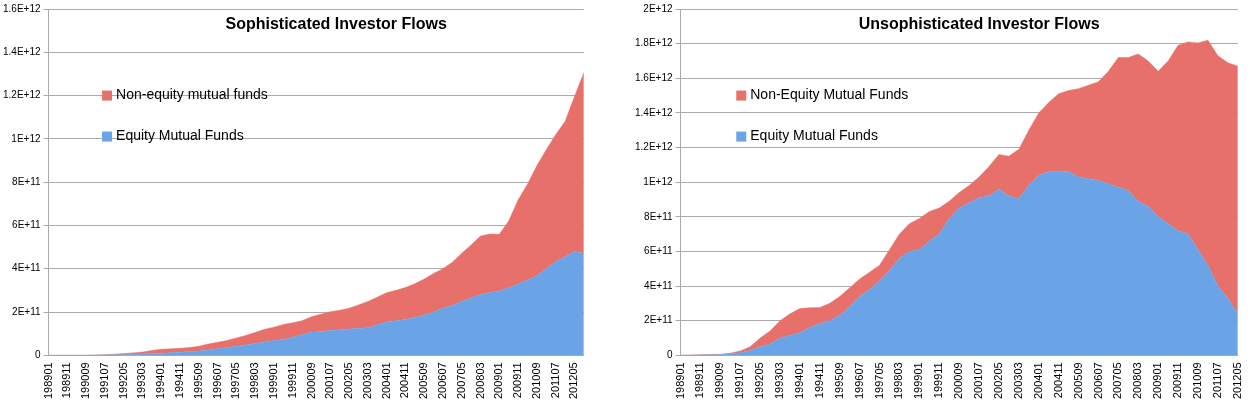 Image resolution: width=1254 pixels, height=402 pixels. I want to click on y-tick-label: 1.8E+12, so click(653, 43).